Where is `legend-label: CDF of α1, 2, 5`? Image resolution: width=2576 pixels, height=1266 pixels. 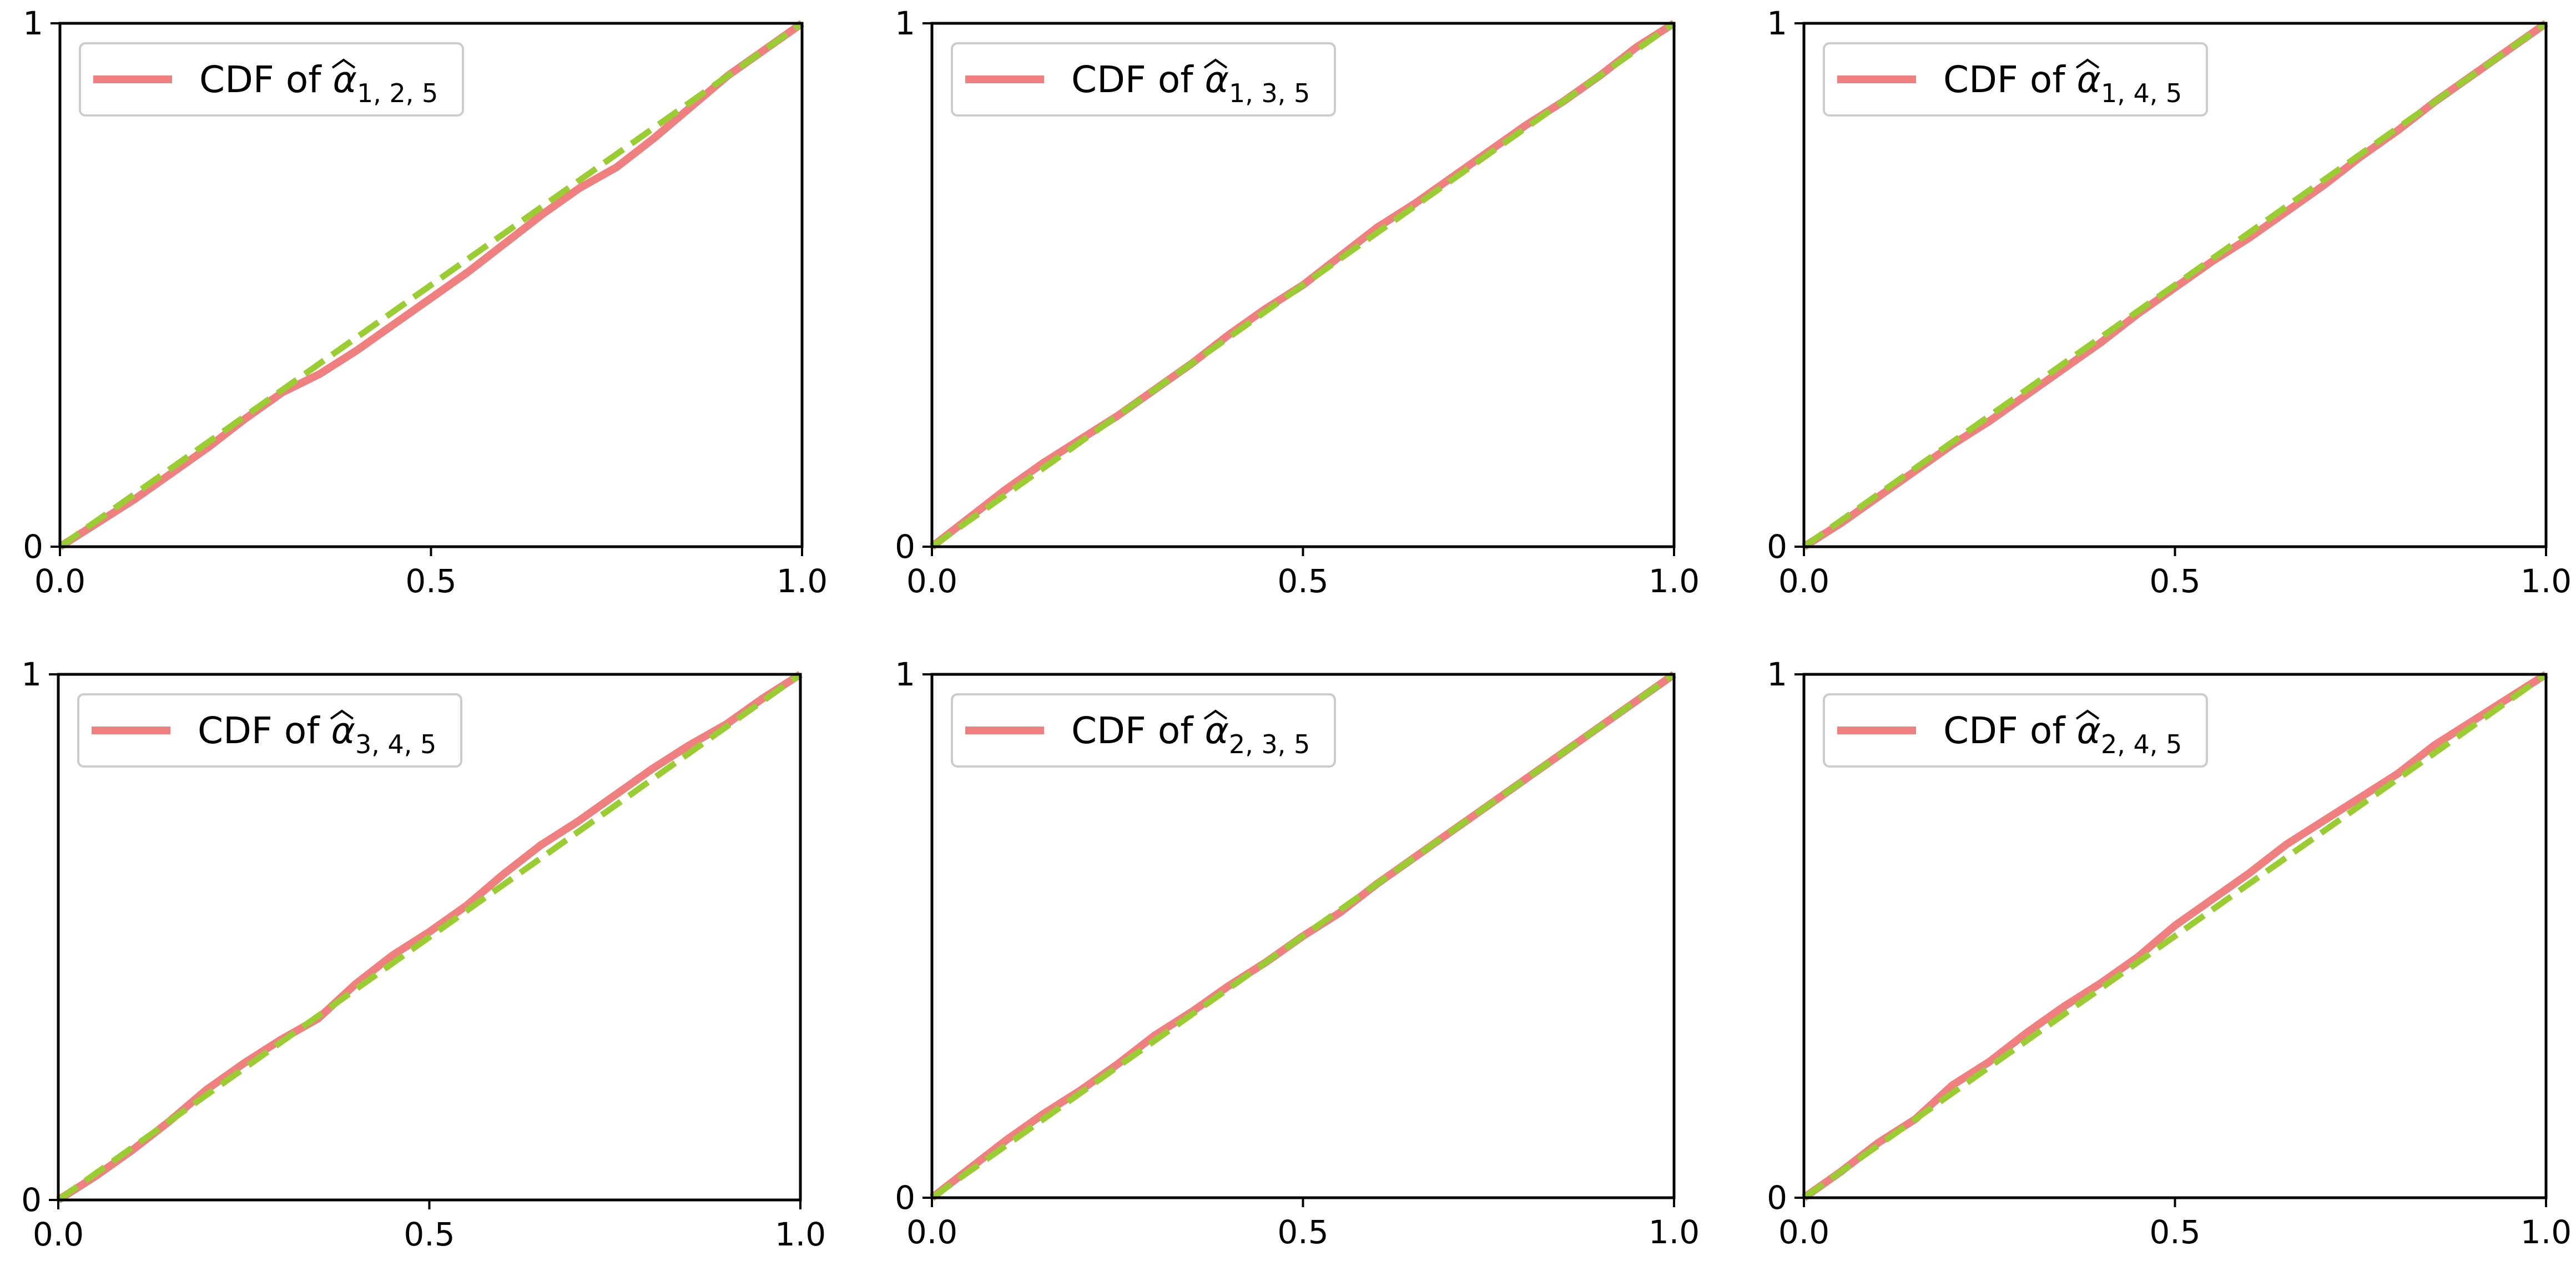 legend-label: CDF of α1, 2, 5 is located at coordinates (318, 83).